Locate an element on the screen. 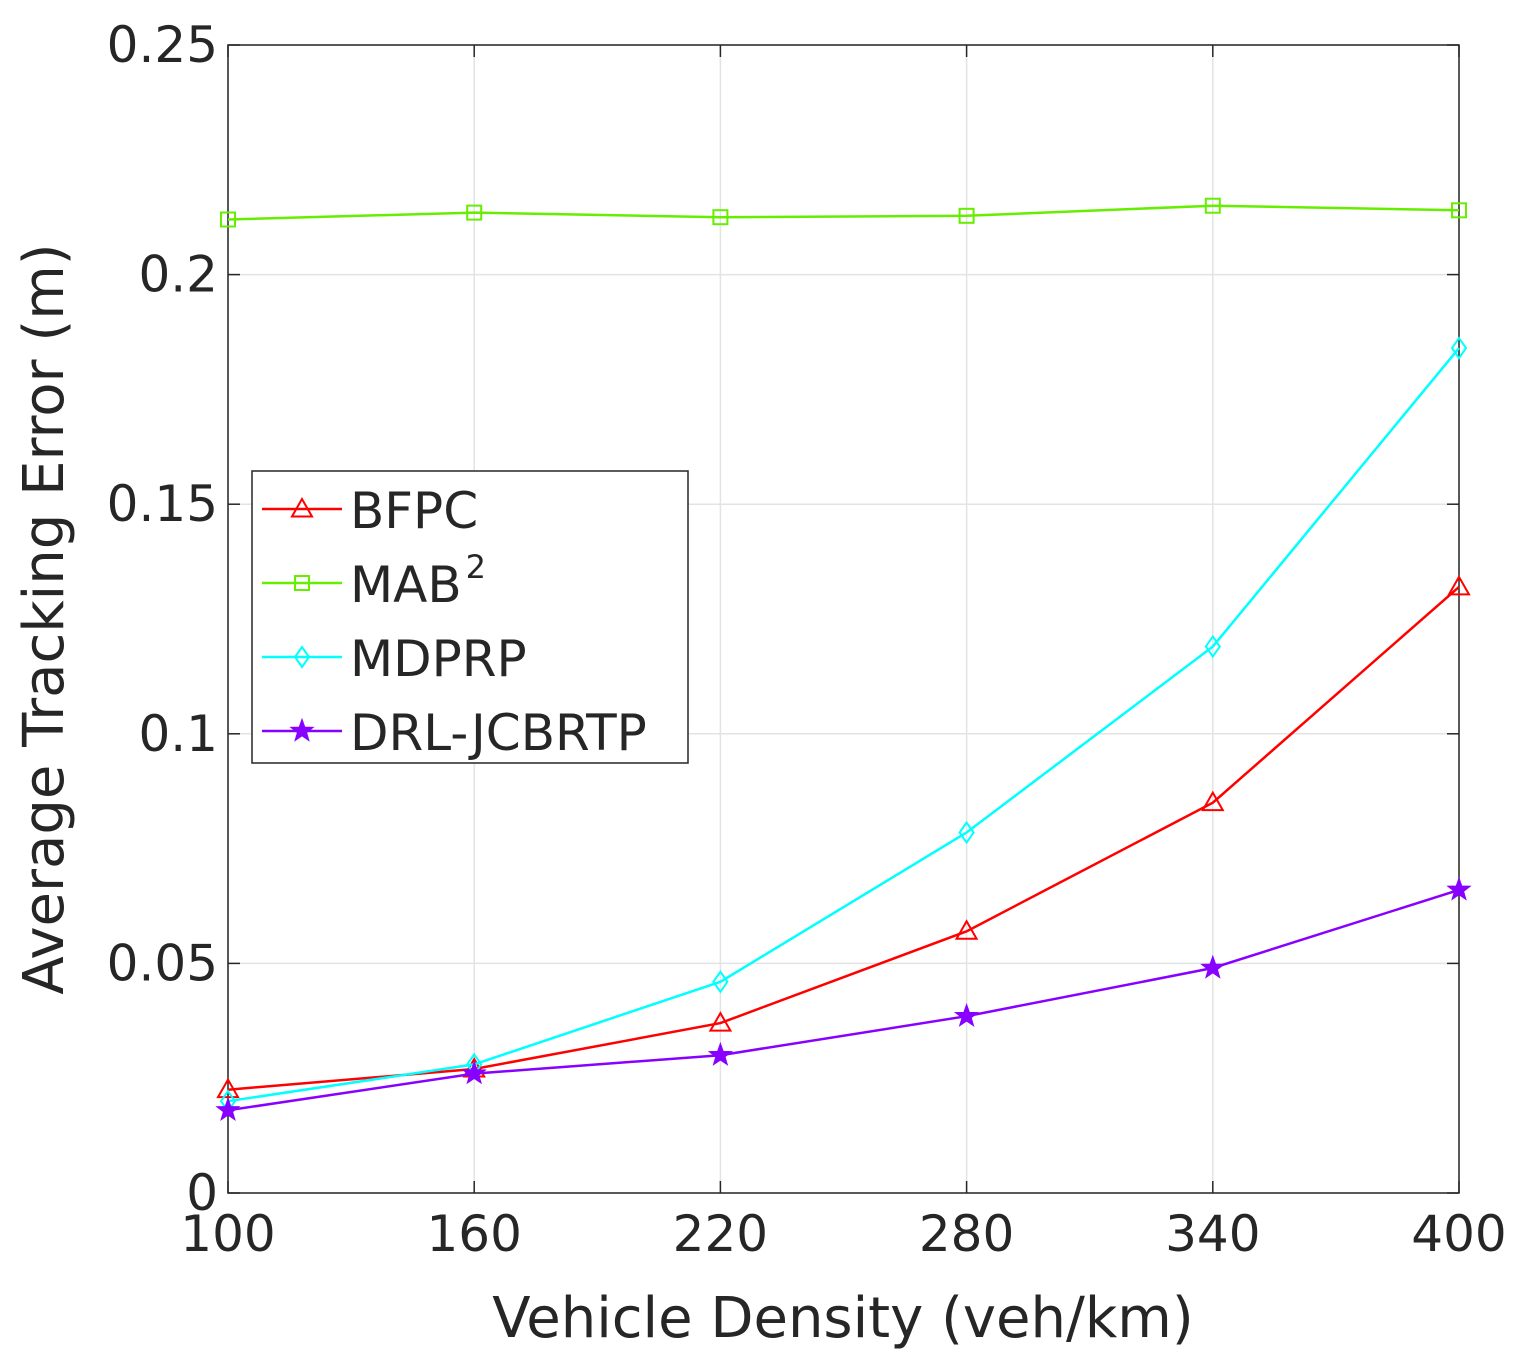 This screenshot has width=1532, height=1369. y-tick-label: 0 is located at coordinates (202, 1193).